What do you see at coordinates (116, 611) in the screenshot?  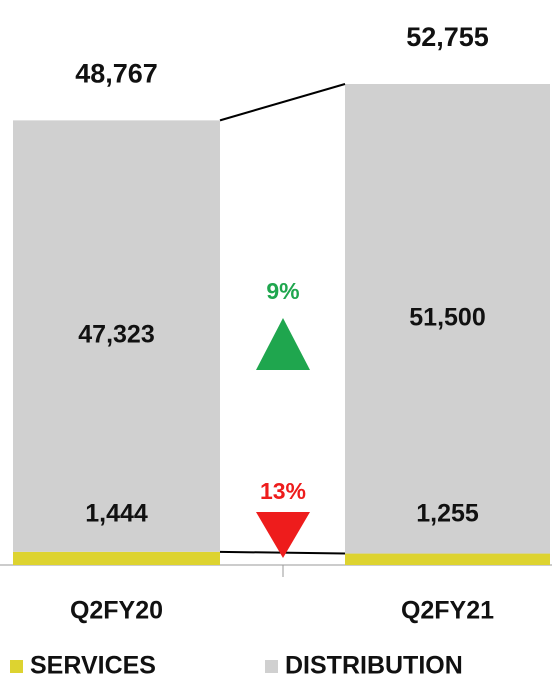 I see `x-tick-label: Q2FY20` at bounding box center [116, 611].